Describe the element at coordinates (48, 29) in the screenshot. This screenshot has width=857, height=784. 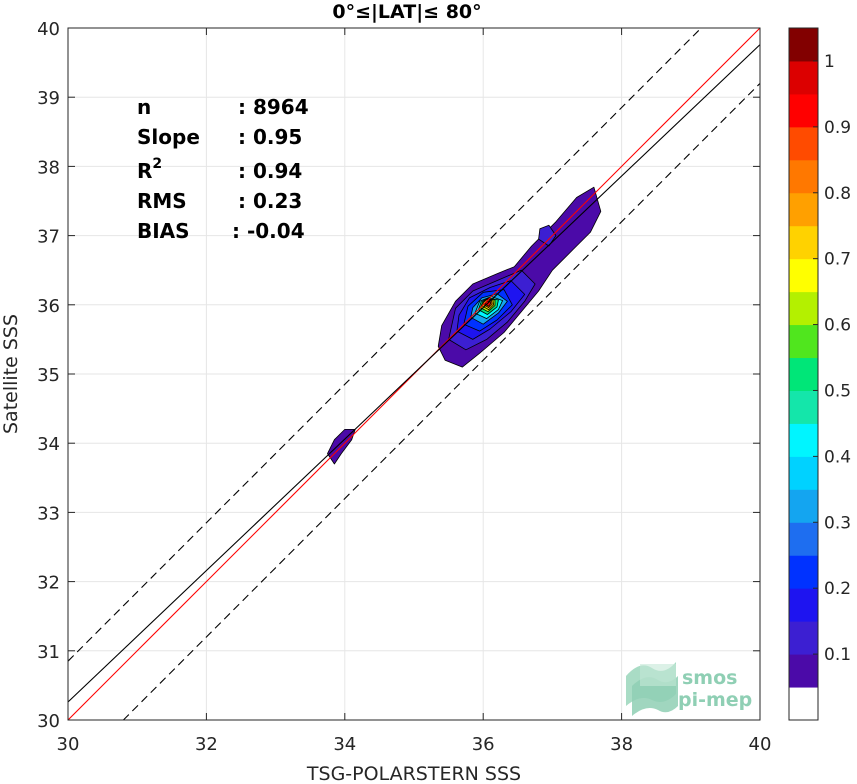
I see `y-tick-label-10: 40` at that location.